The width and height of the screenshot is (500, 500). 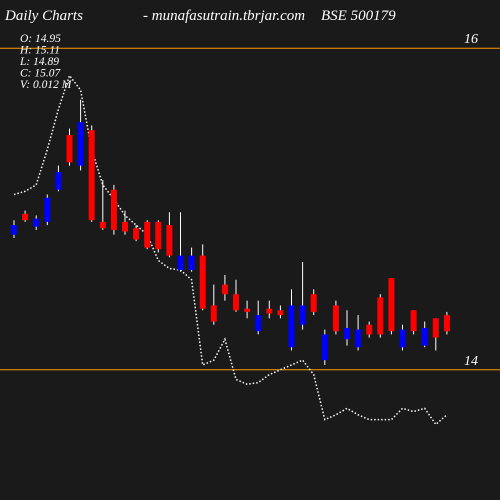 What do you see at coordinates (358, 16) in the screenshot?
I see `symbol: BSE 500179` at bounding box center [358, 16].